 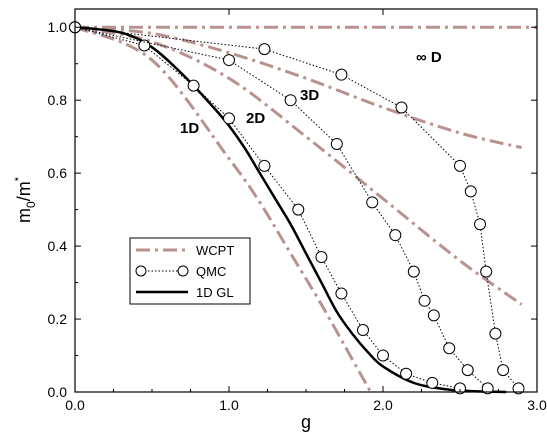 What do you see at coordinates (58, 173) in the screenshot?
I see `y-tick-label: 0.6` at bounding box center [58, 173].